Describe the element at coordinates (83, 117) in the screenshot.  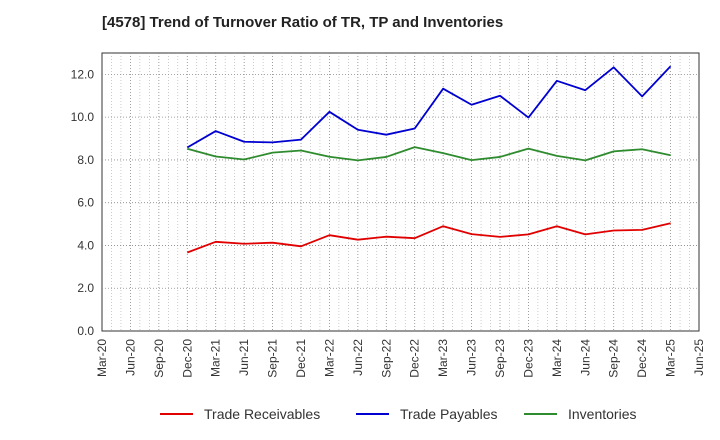
I see `y-tick-label: 10.0` at that location.